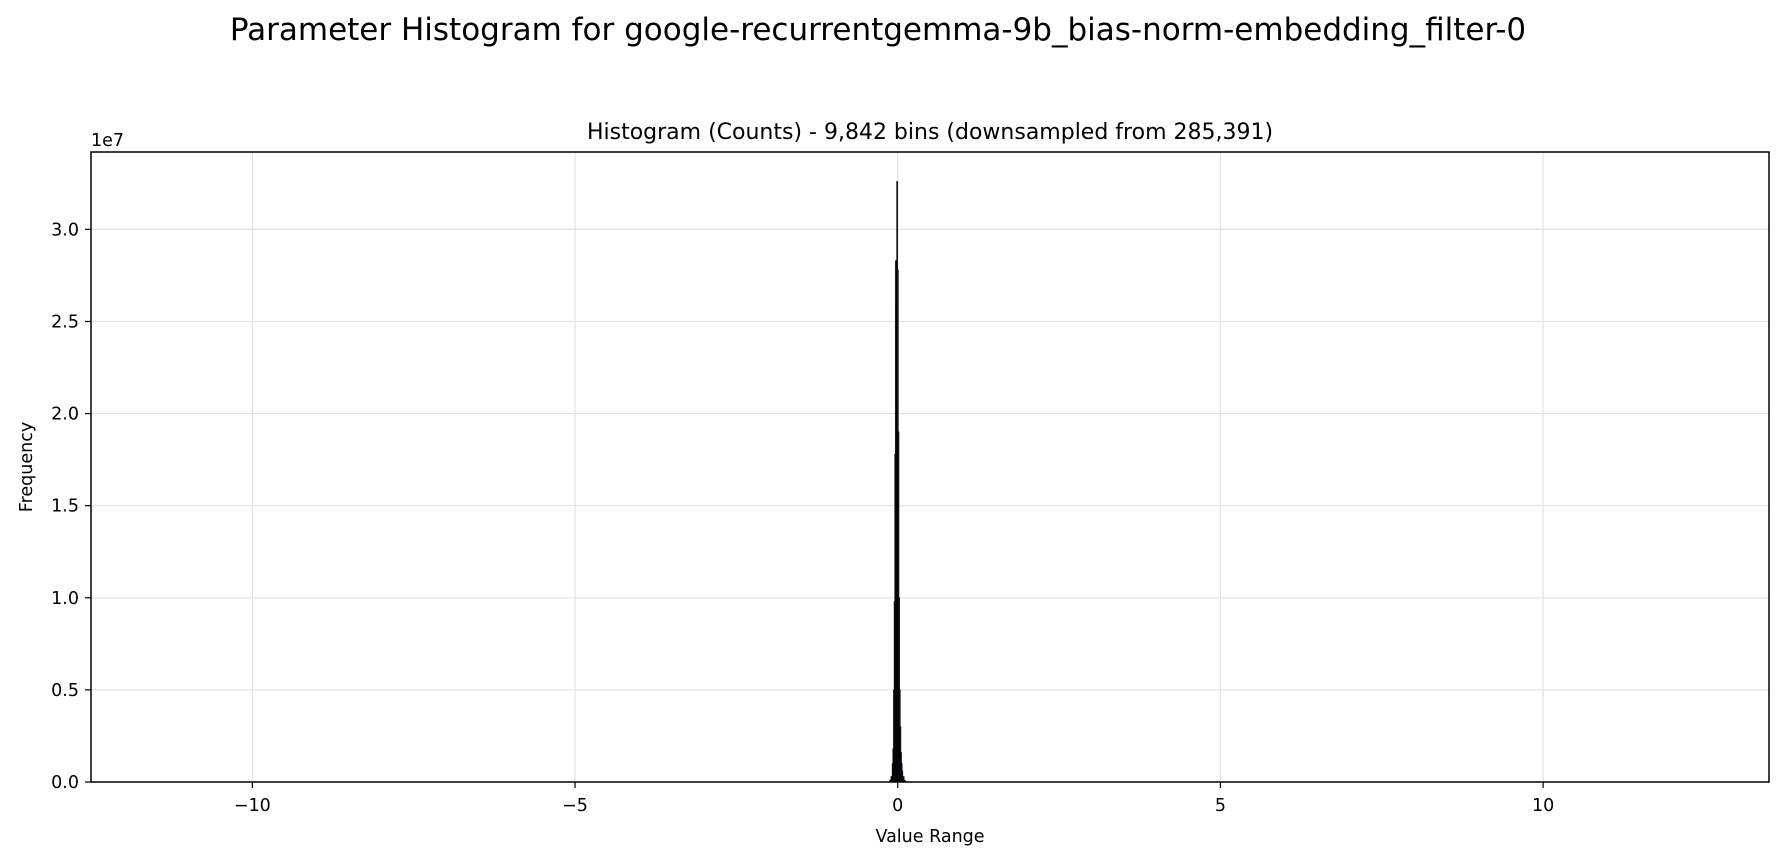 This screenshot has height=860, width=1784. I want to click on y-tick-label: 2.5, so click(65, 322).